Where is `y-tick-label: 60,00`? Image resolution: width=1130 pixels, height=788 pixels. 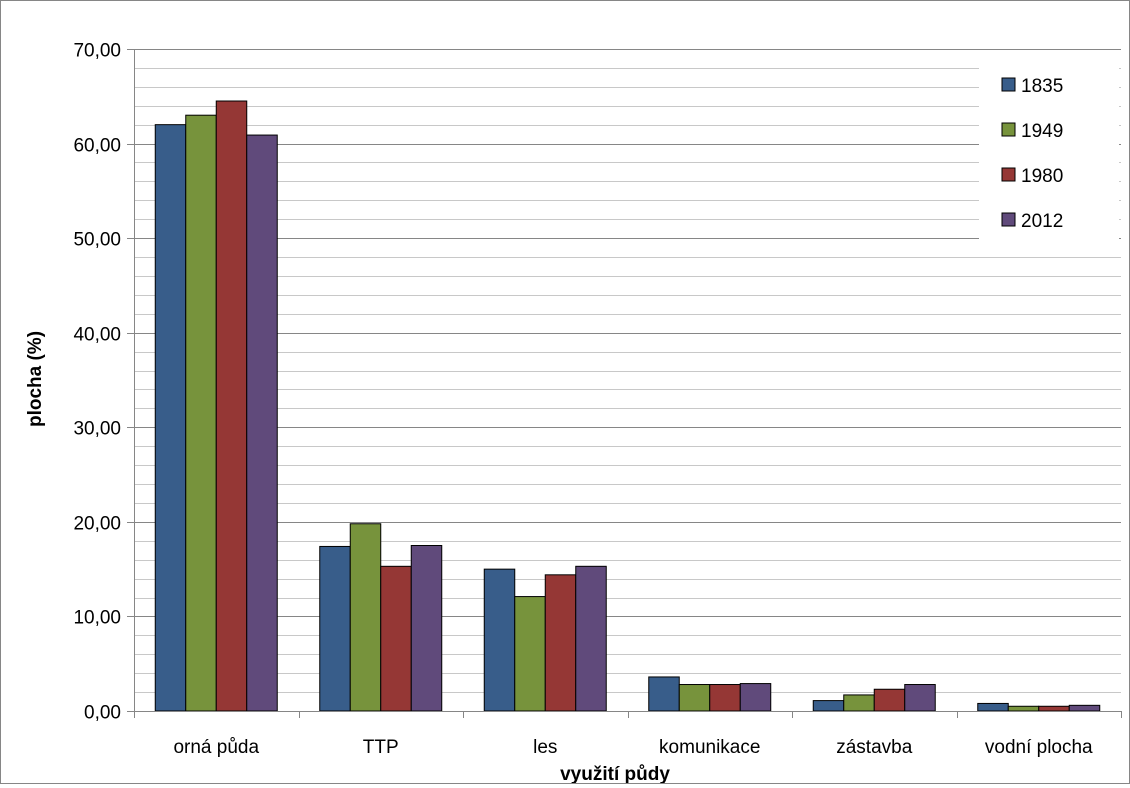 y-tick-label: 60,00 is located at coordinates (97, 146).